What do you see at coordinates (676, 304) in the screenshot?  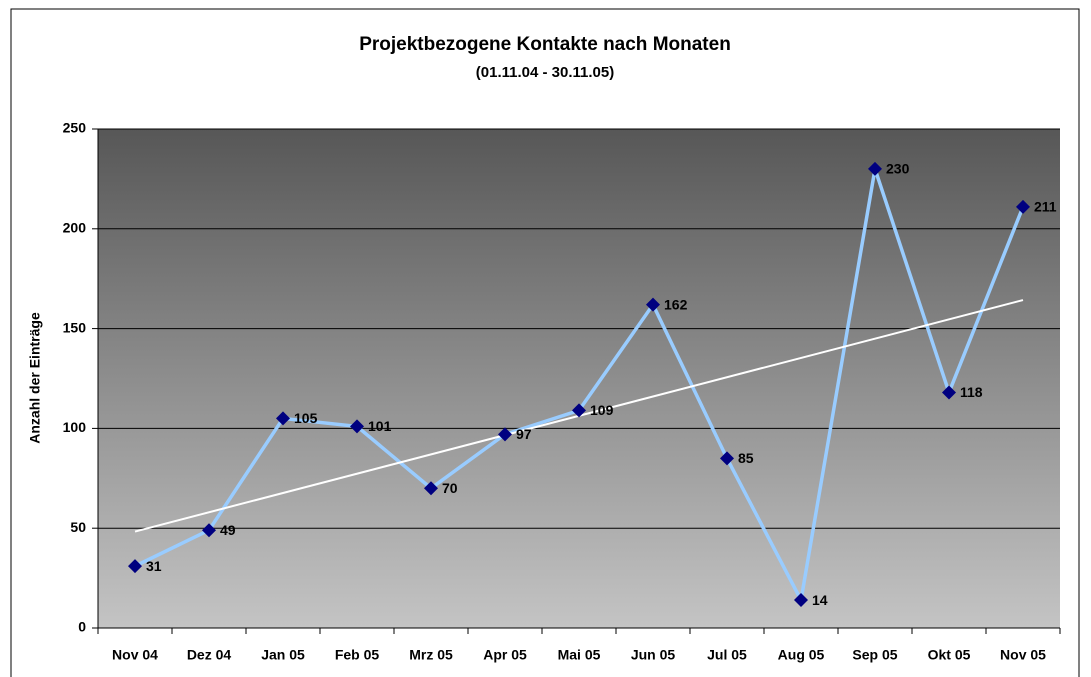 I see `data-label: 162` at bounding box center [676, 304].